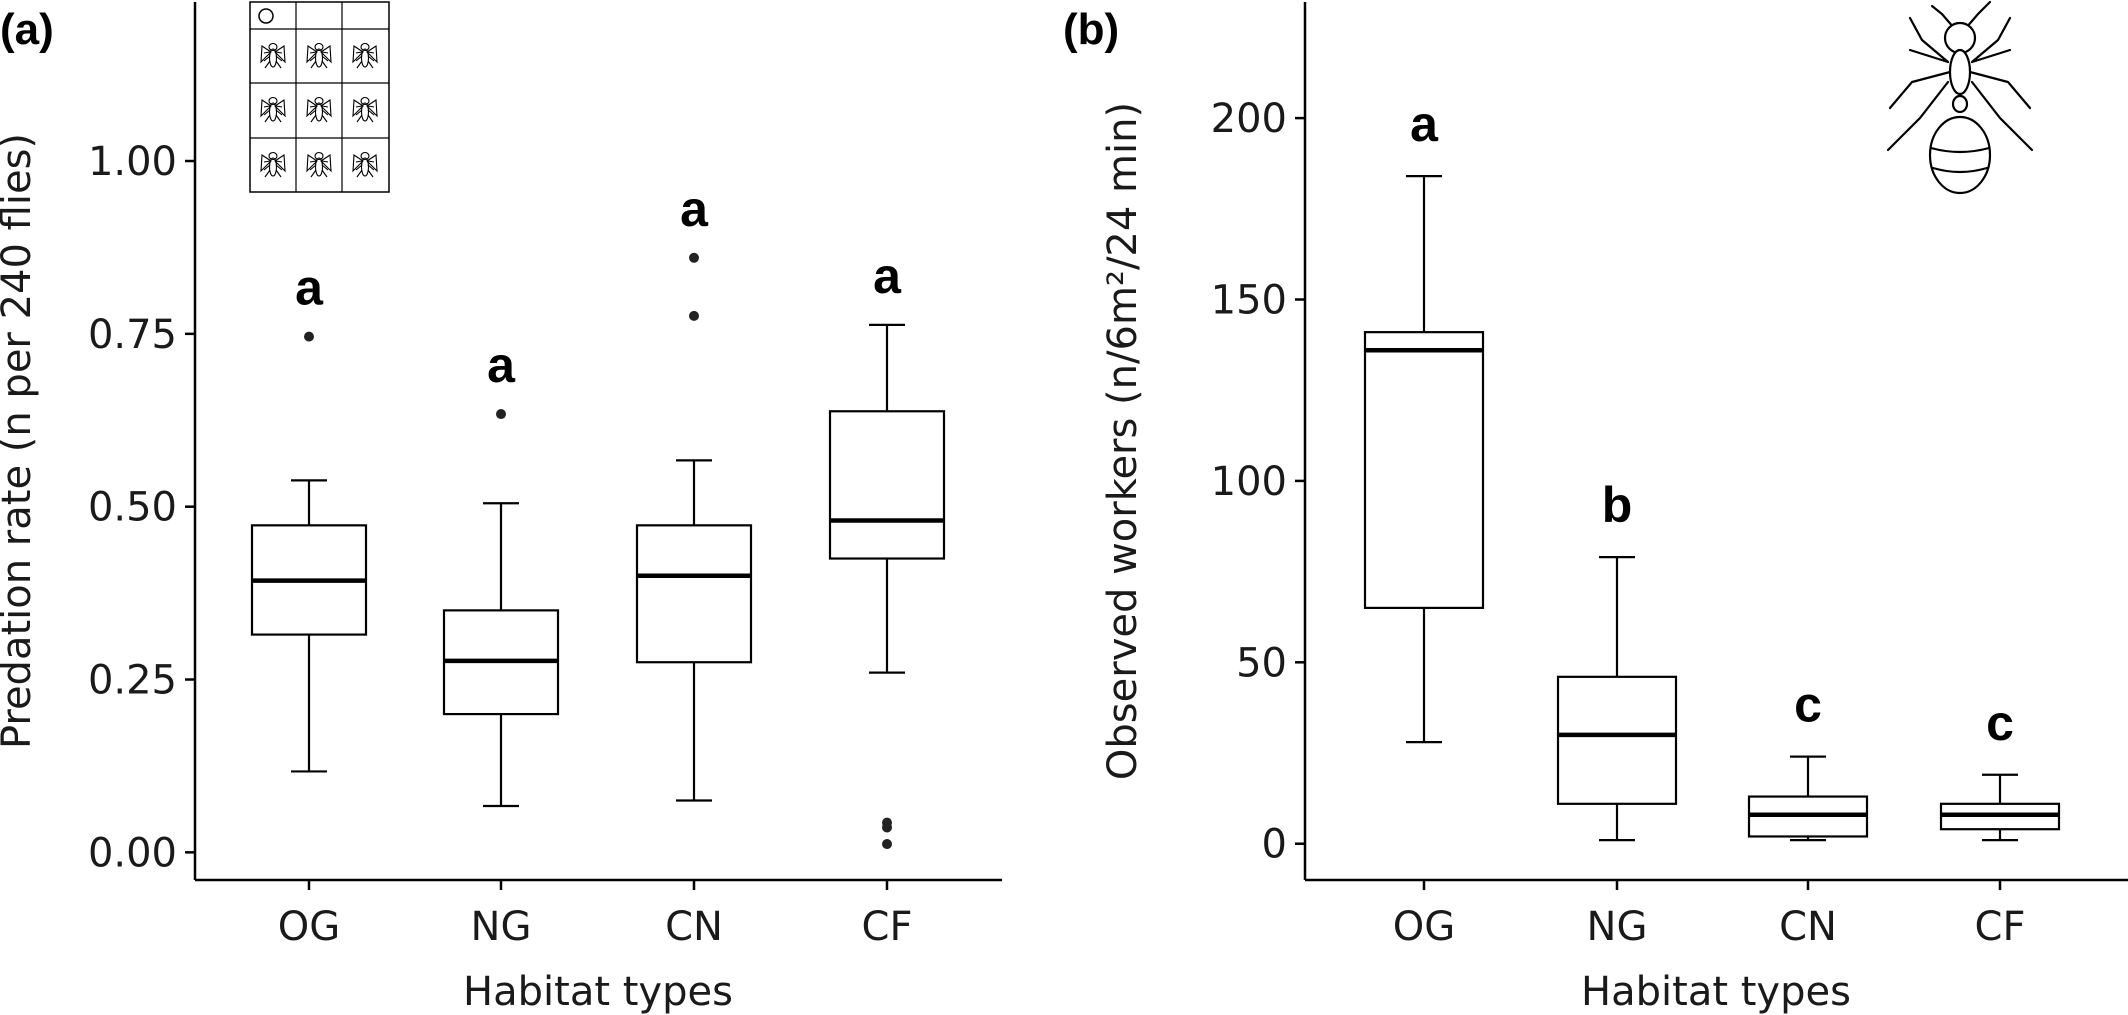 The height and width of the screenshot is (1015, 2128). Describe the element at coordinates (1249, 301) in the screenshot. I see `y-tick-label: 150` at that location.